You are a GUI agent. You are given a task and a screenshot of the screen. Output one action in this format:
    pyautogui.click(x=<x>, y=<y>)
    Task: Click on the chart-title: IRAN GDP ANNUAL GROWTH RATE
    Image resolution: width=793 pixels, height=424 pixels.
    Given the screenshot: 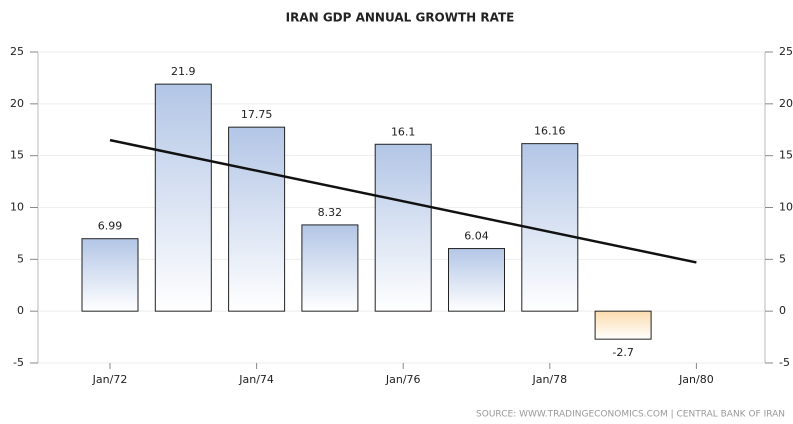 What is the action you would take?
    pyautogui.click(x=400, y=18)
    